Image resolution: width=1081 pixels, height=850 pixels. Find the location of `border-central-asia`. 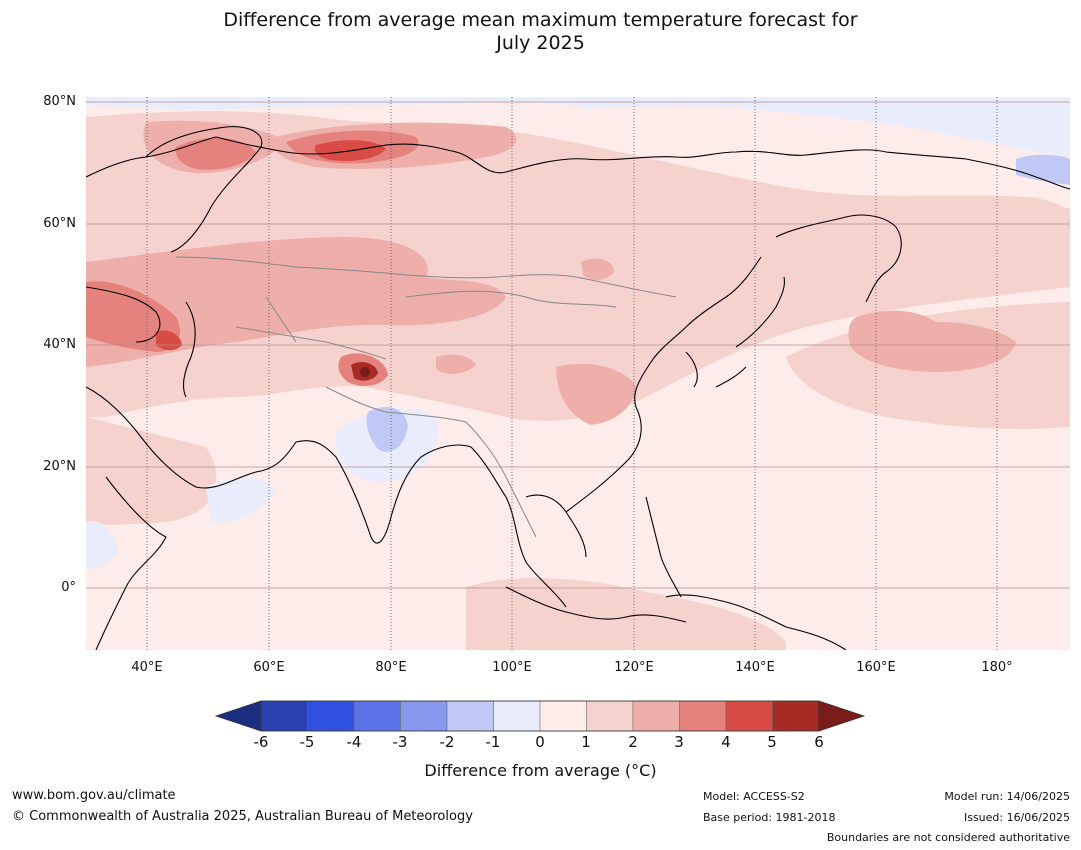

border-central-asia is located at coordinates (311, 328).